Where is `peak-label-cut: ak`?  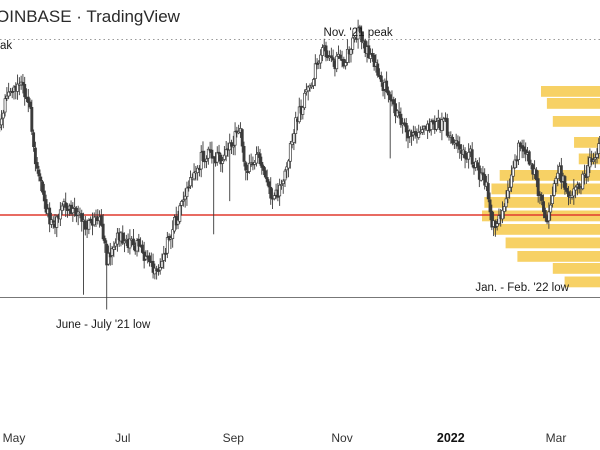 peak-label-cut: ak is located at coordinates (6, 46).